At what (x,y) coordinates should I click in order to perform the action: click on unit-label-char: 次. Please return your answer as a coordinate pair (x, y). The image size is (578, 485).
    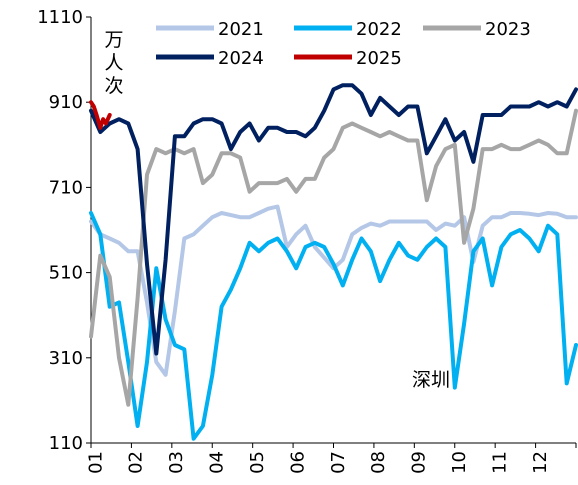
    Looking at the image, I should click on (113, 86).